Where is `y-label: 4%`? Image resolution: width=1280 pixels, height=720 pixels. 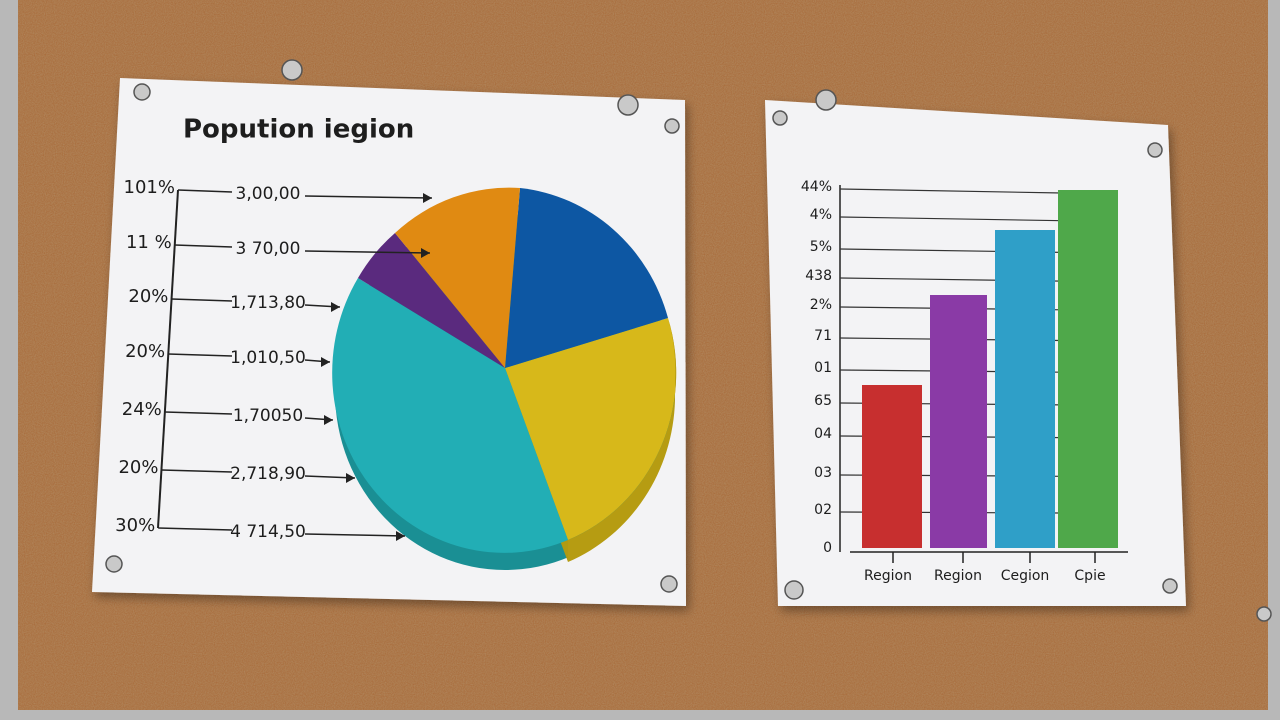 y-label: 4% is located at coordinates (821, 215).